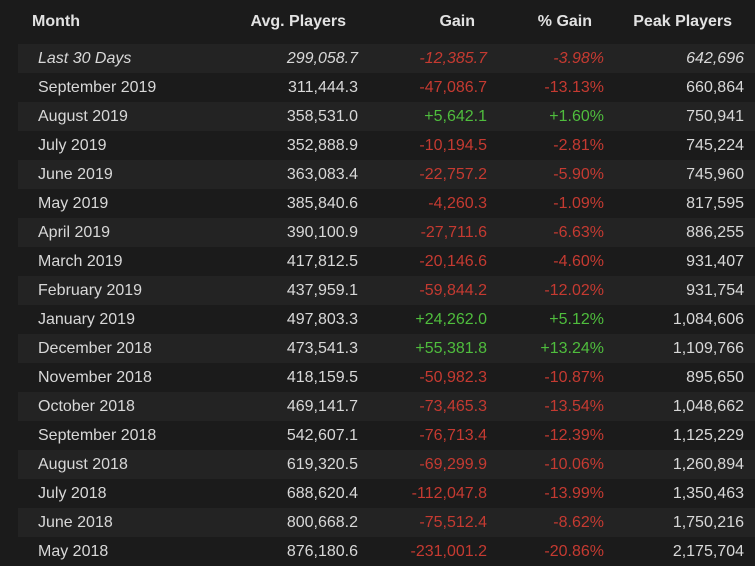  Describe the element at coordinates (72, 493) in the screenshot. I see `row-month: July 2018` at that location.